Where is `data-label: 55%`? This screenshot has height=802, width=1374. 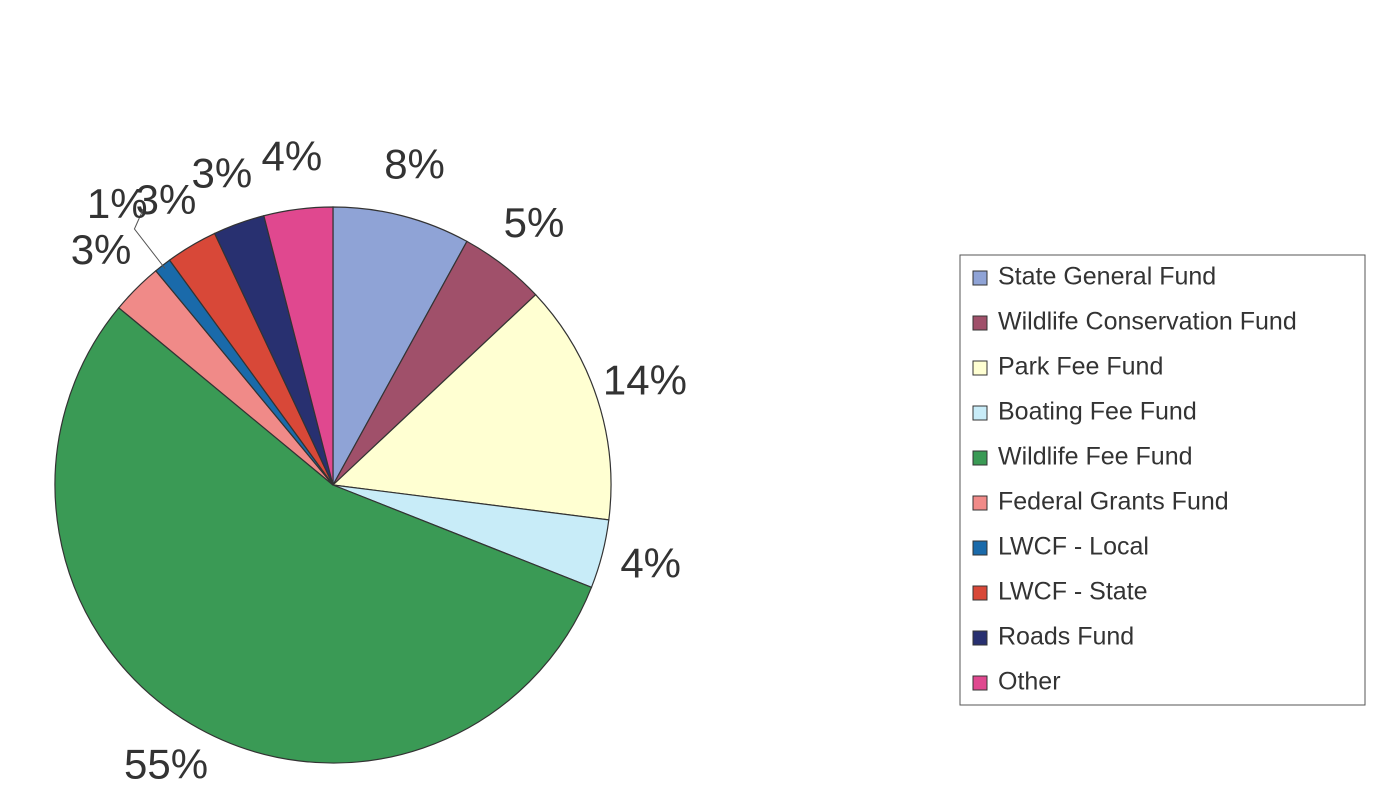 data-label: 55% is located at coordinates (166, 763).